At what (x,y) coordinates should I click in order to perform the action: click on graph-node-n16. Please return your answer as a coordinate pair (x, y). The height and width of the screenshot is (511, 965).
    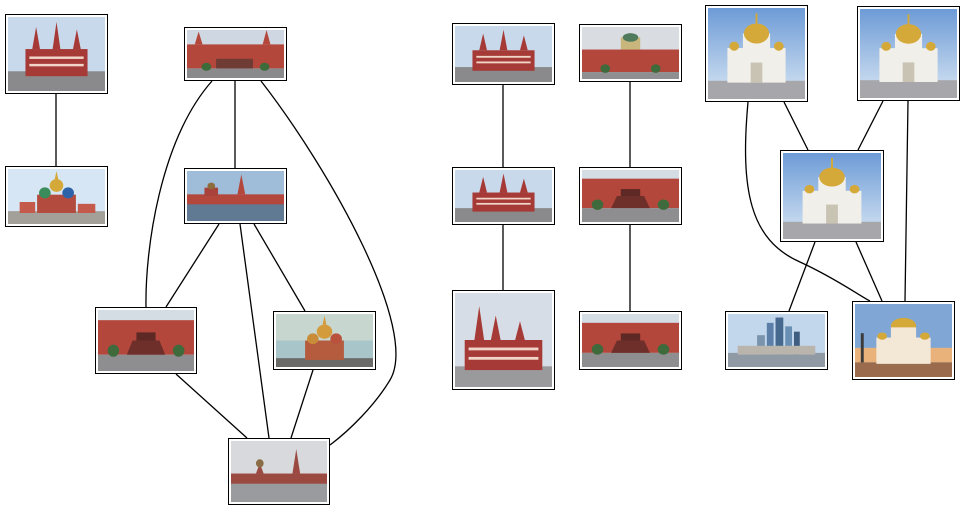
    Looking at the image, I should click on (832, 196).